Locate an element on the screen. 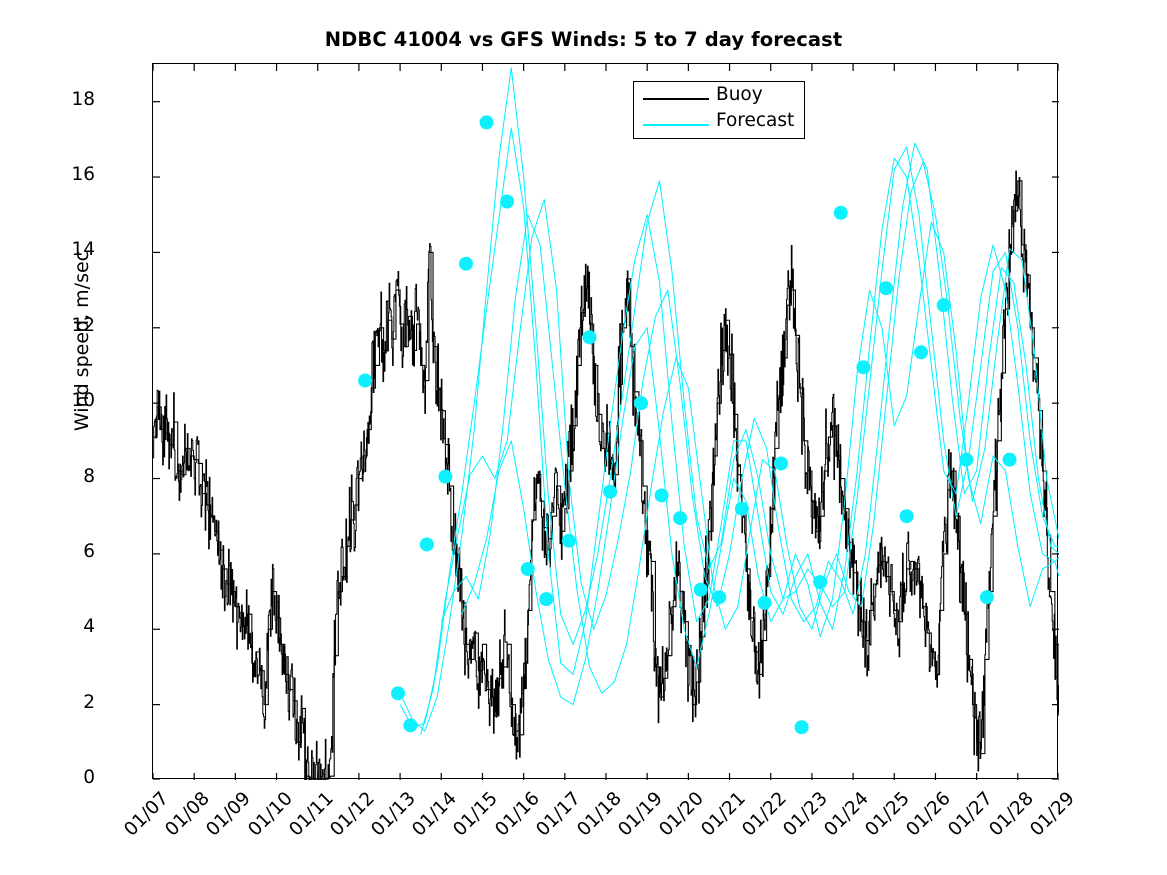 The image size is (1167, 875). legend-label-forecast: Forecast is located at coordinates (755, 120).